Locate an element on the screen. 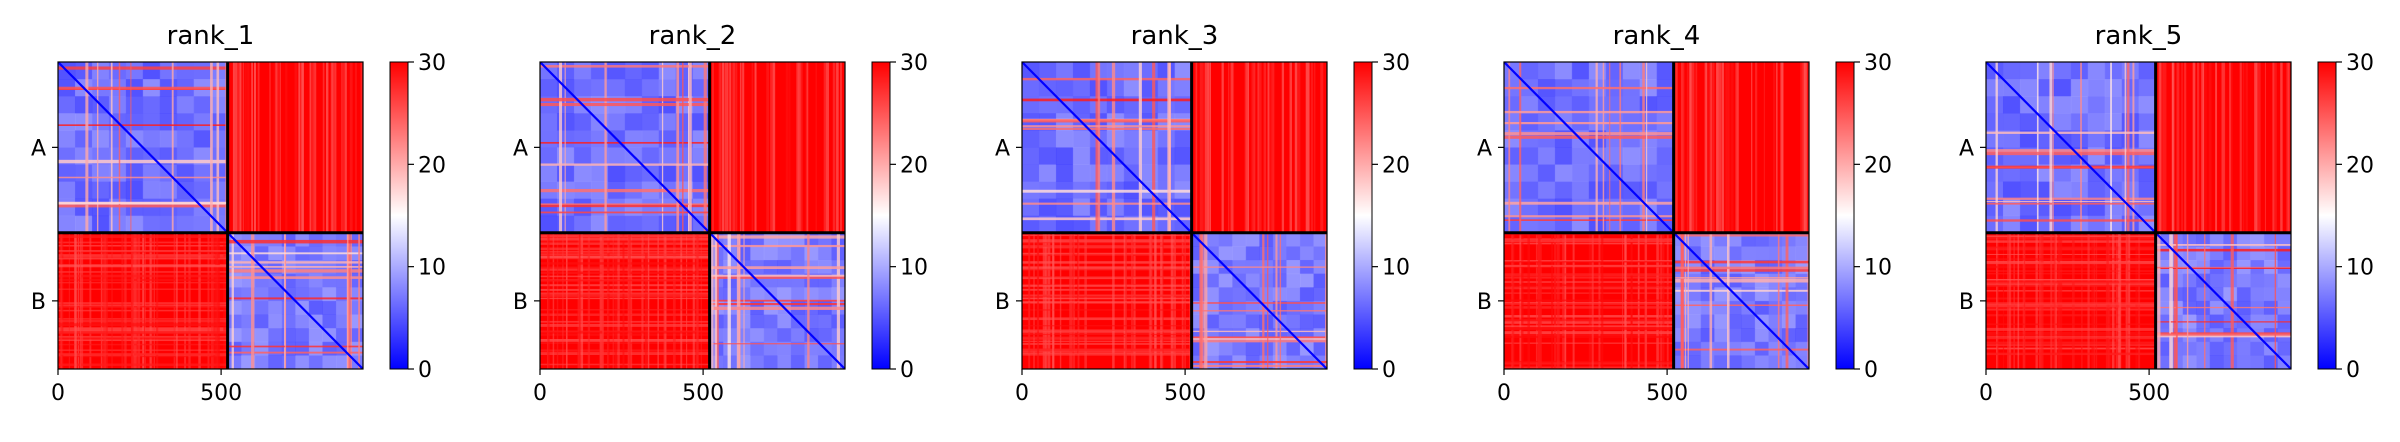  y-tick-label: A is located at coordinates (38, 148).